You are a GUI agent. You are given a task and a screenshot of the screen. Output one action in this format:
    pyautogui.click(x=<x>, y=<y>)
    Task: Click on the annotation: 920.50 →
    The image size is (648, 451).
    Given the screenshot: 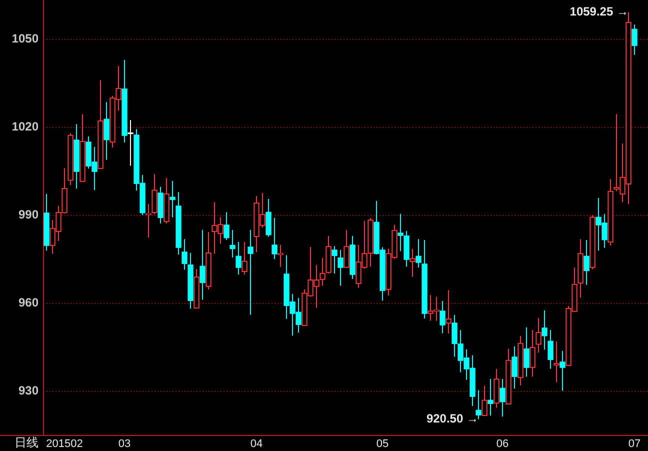 What is the action you would take?
    pyautogui.click(x=452, y=418)
    